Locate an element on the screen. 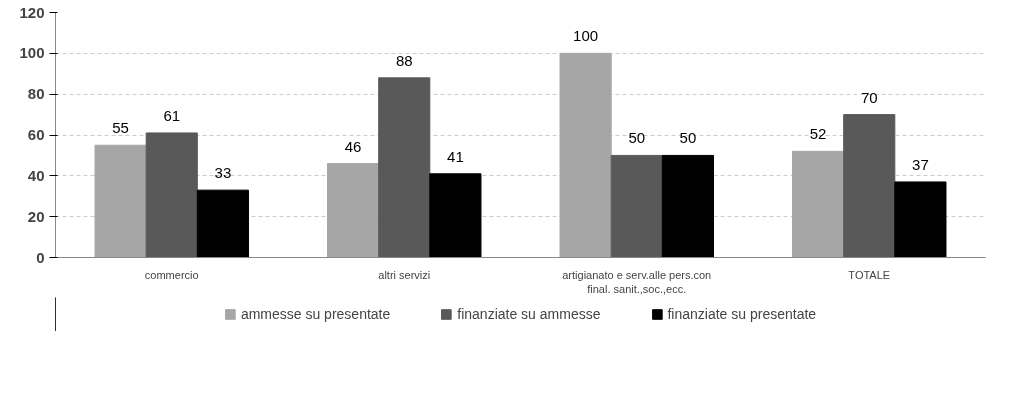  data-label: 37 is located at coordinates (920, 164).